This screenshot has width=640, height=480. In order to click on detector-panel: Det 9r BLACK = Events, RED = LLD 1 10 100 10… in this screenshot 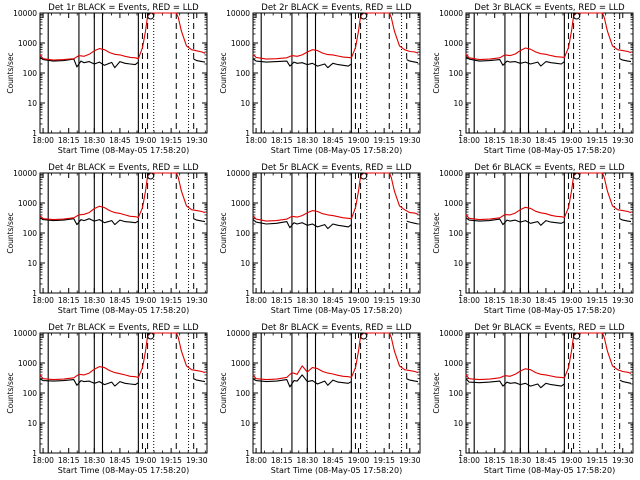, I will do `click(533, 399)`.